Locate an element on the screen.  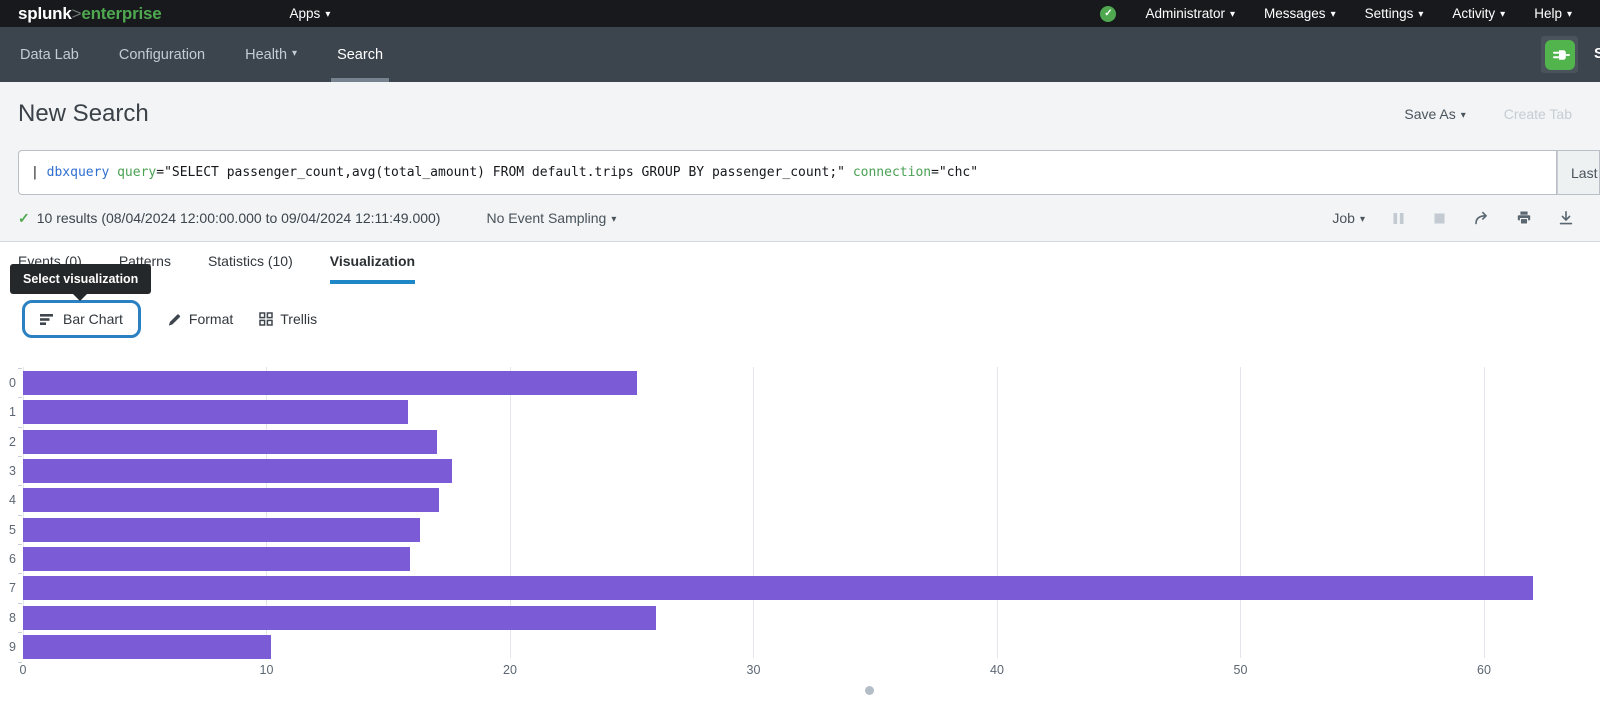
trellis-button: Trellis is located at coordinates (288, 319).